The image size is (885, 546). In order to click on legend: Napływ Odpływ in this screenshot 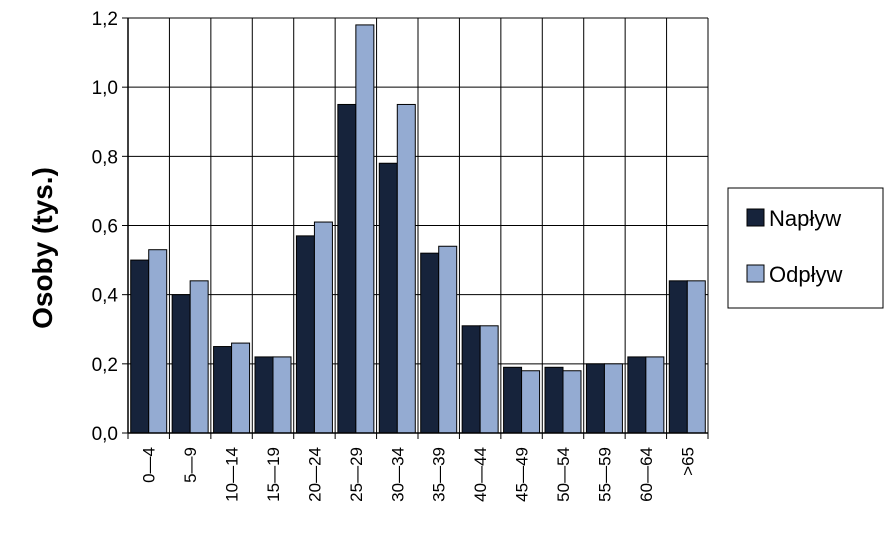, I will do `click(805, 248)`.